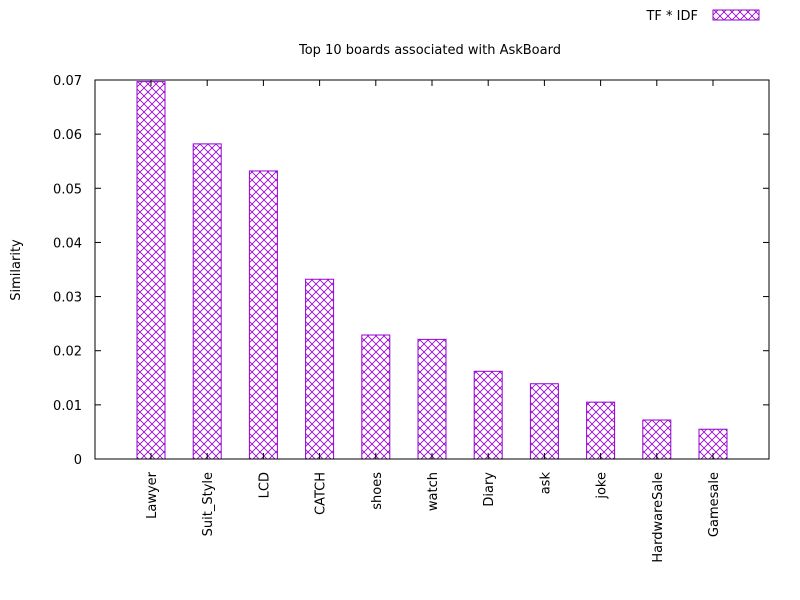  What do you see at coordinates (657, 439) in the screenshot?
I see `bar-hardwaresale` at bounding box center [657, 439].